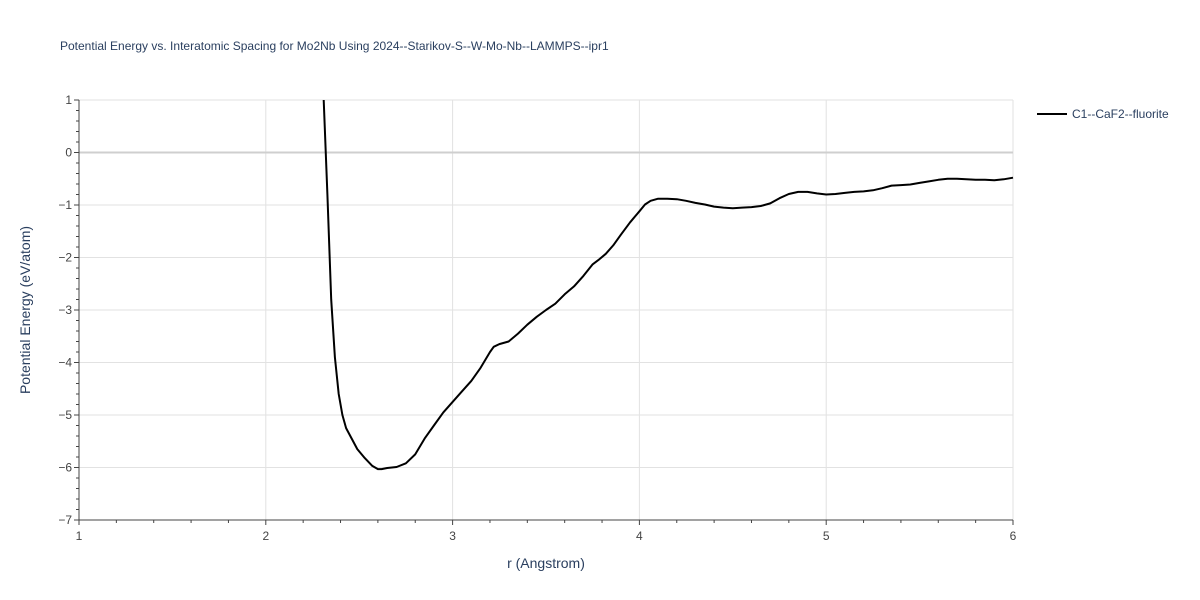  What do you see at coordinates (452, 536) in the screenshot?
I see `x-tick-label: 3` at bounding box center [452, 536].